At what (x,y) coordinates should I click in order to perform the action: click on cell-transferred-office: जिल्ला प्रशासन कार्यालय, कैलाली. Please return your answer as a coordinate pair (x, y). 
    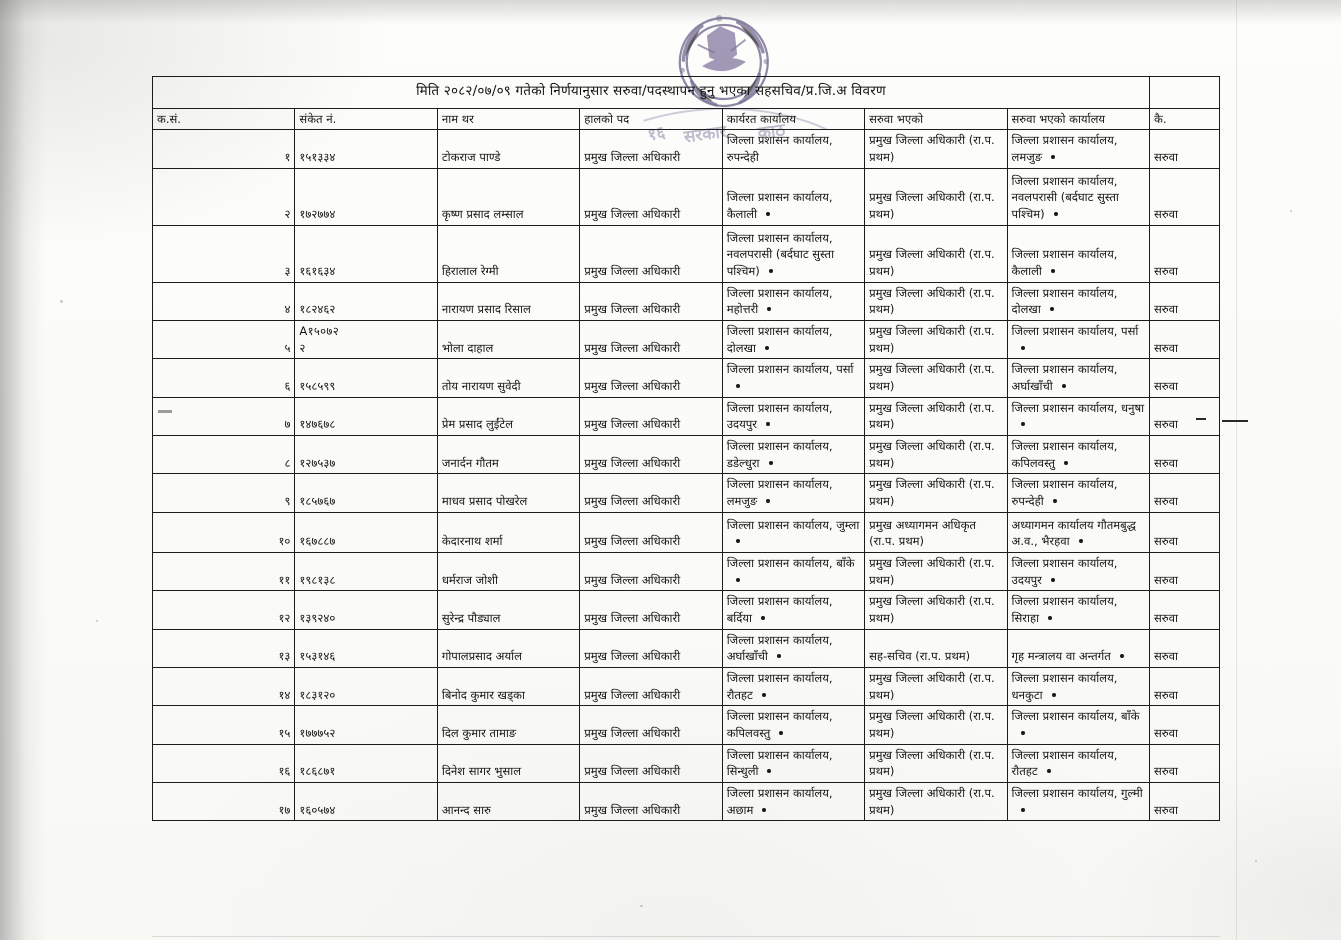
    Looking at the image, I should click on (1078, 253).